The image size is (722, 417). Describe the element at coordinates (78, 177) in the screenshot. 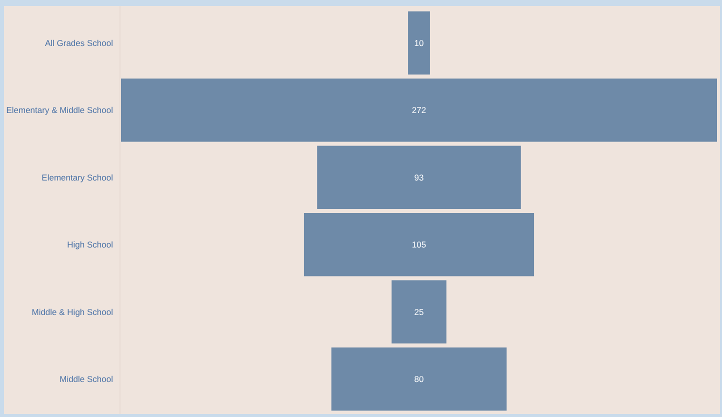

I see `category-label: Elementary School` at that location.